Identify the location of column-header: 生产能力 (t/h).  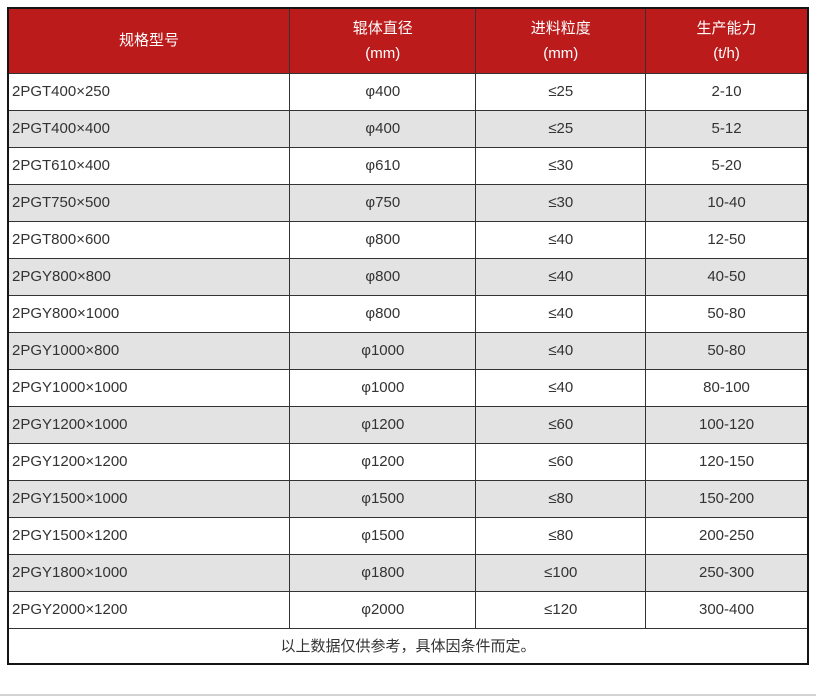
(727, 40).